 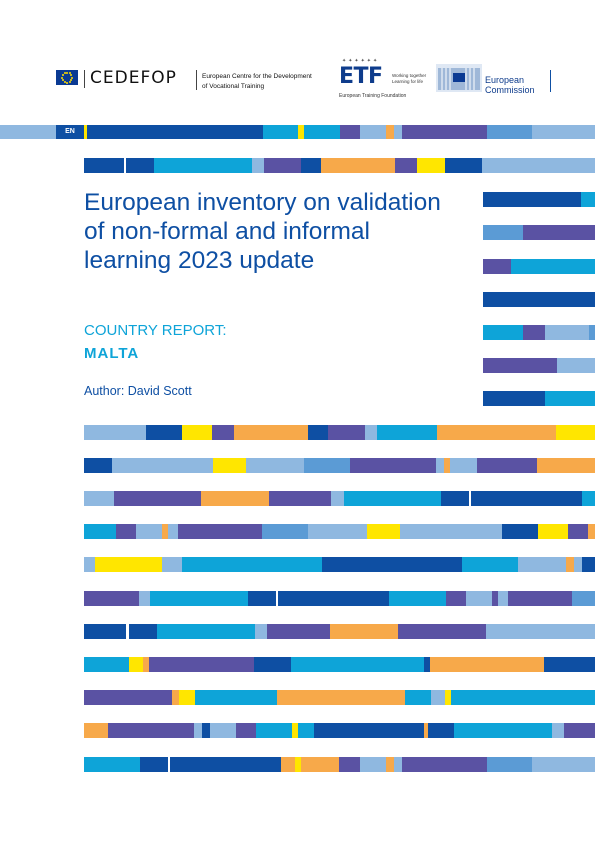 What do you see at coordinates (373, 96) in the screenshot?
I see `etf-full-name: European Training Foundation` at bounding box center [373, 96].